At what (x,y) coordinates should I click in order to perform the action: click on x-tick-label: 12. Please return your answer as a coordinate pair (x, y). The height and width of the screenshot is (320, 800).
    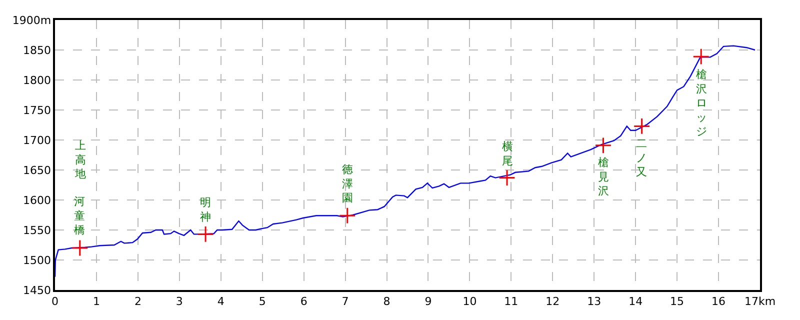
    Looking at the image, I should click on (553, 301).